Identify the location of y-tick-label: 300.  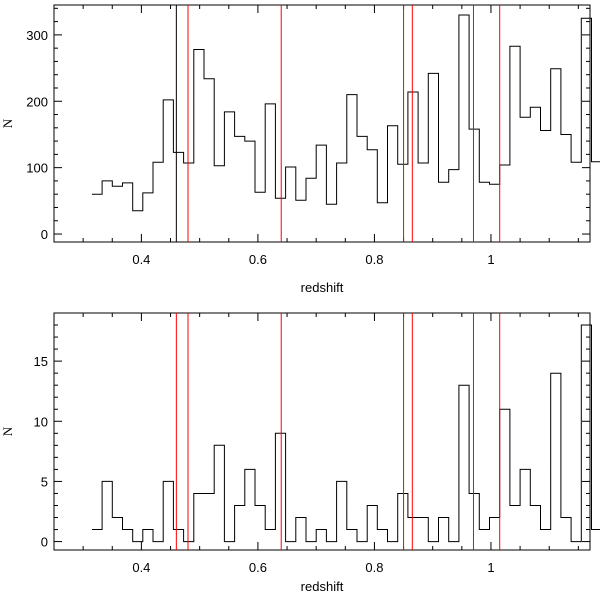
(37, 35).